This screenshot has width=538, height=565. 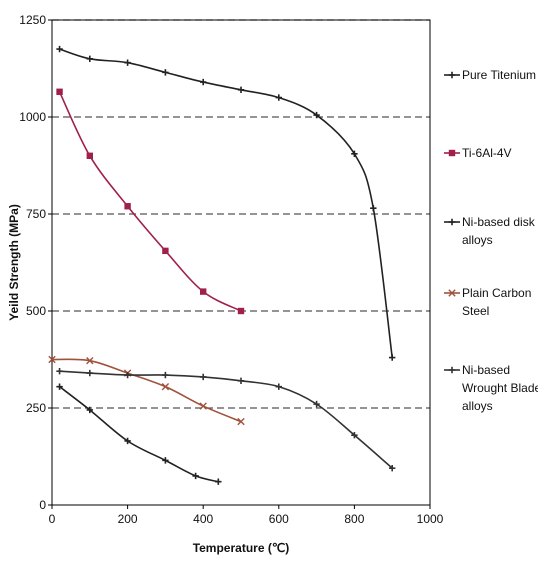 I want to click on legend-label: Plain Carbon, so click(x=496, y=293).